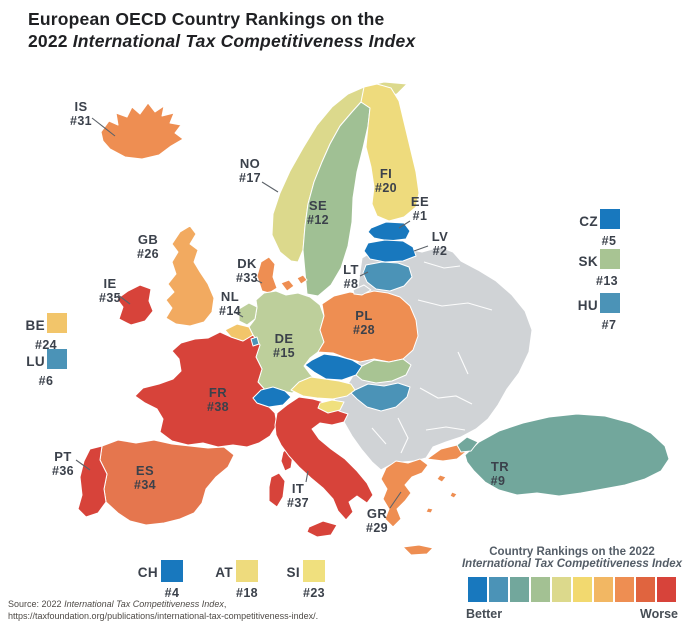  What do you see at coordinates (46, 381) in the screenshot?
I see `svg-text: #6` at bounding box center [46, 381].